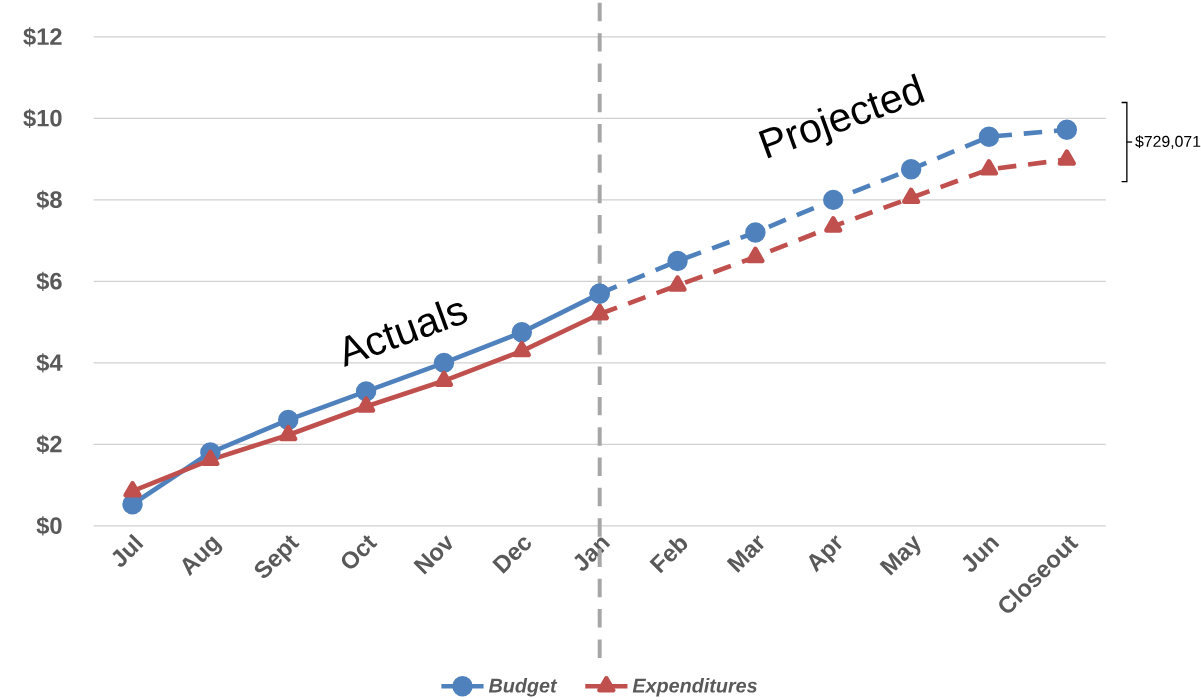 The width and height of the screenshot is (1201, 700). What do you see at coordinates (49, 200) in the screenshot?
I see `y-tick-label: $8` at bounding box center [49, 200].